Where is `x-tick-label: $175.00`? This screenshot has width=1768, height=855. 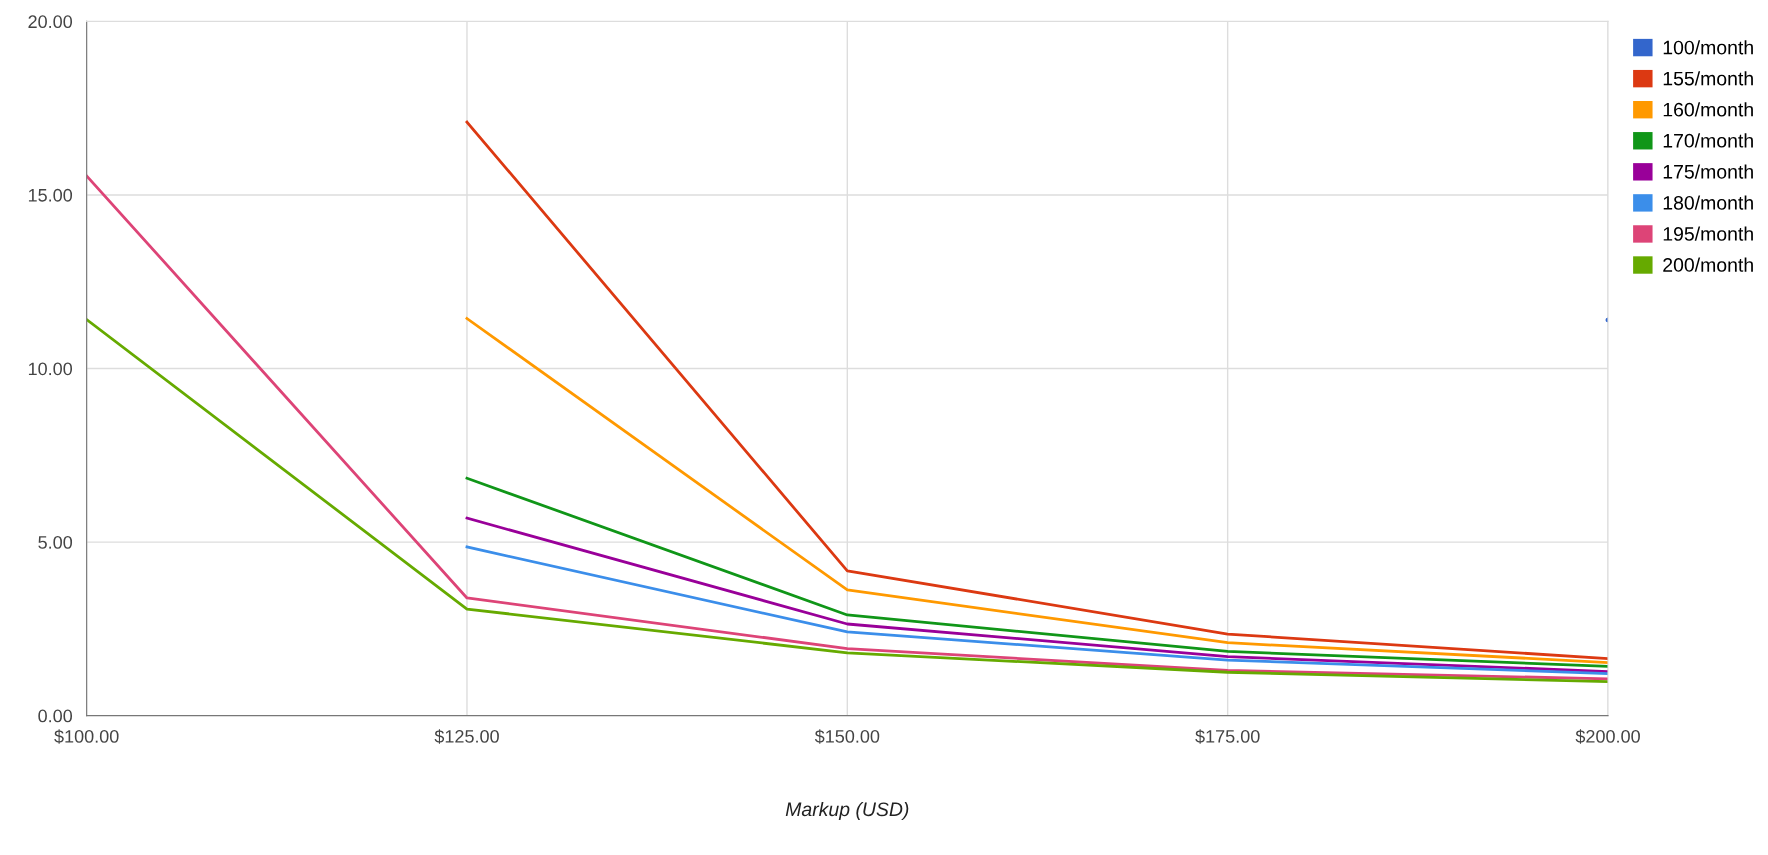 x-tick-label: $175.00 is located at coordinates (1227, 736).